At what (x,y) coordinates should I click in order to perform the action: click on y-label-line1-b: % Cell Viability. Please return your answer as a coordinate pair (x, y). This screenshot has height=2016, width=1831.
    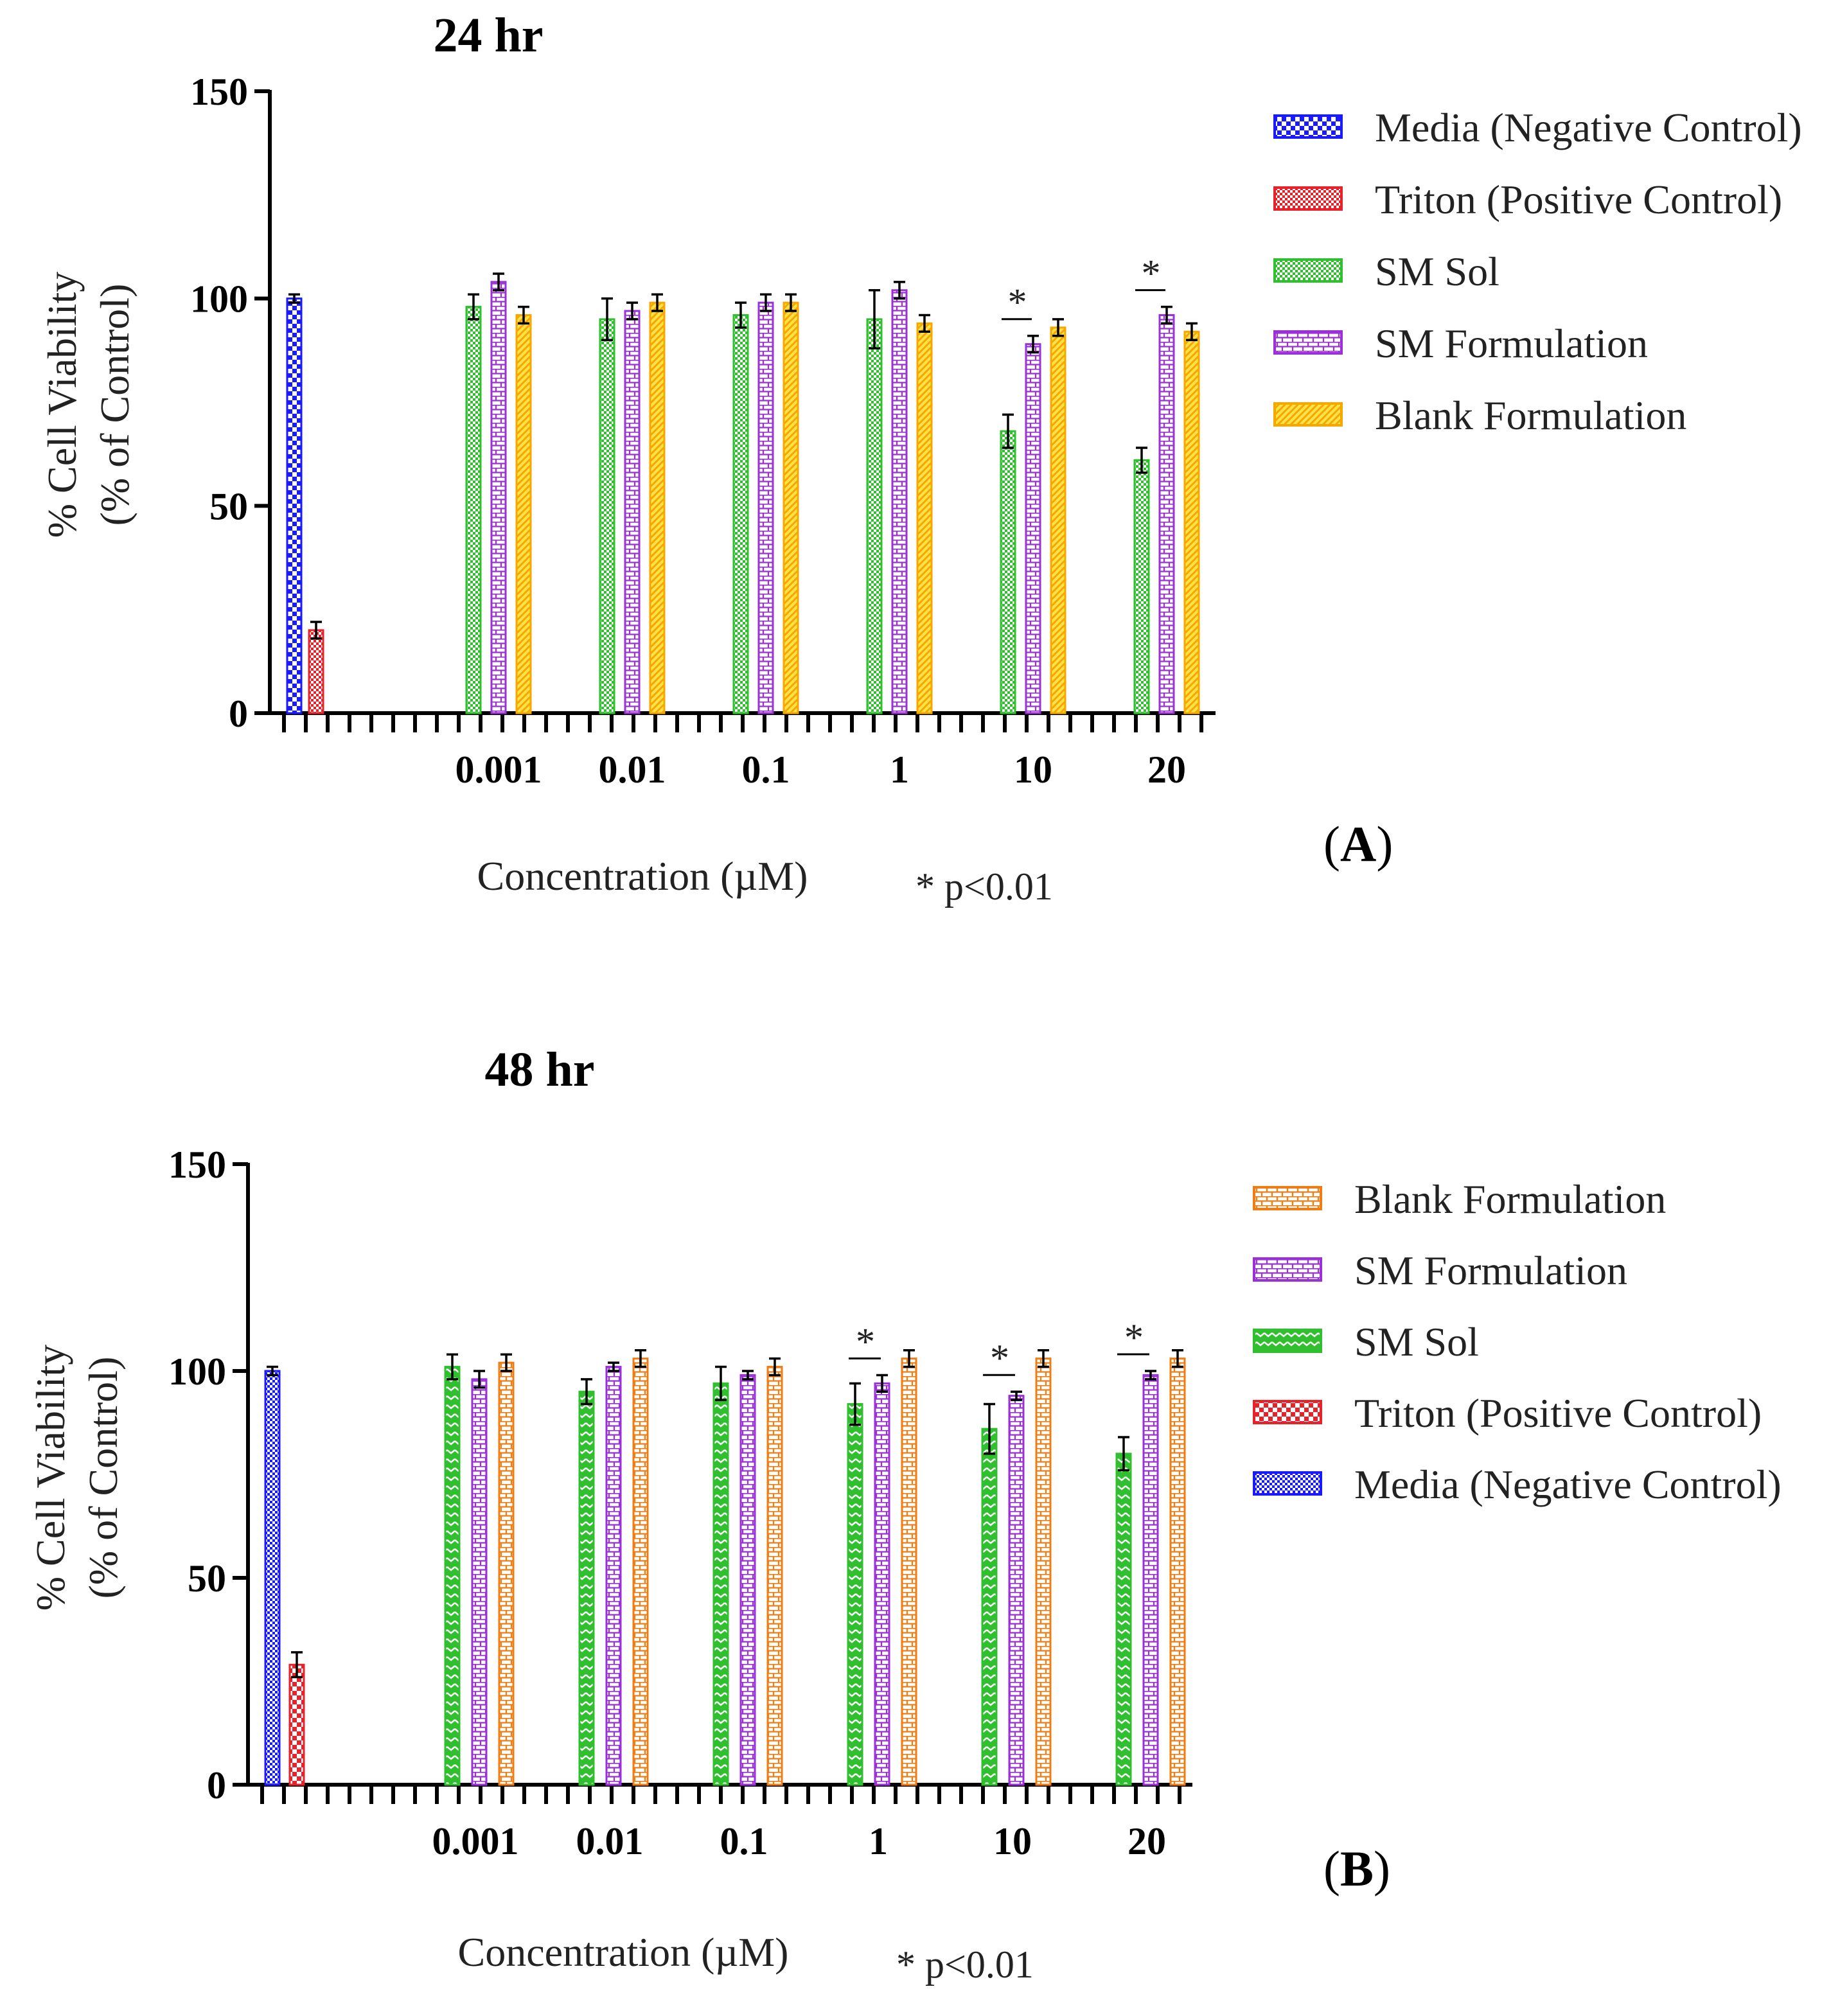
    Looking at the image, I should click on (50, 1478).